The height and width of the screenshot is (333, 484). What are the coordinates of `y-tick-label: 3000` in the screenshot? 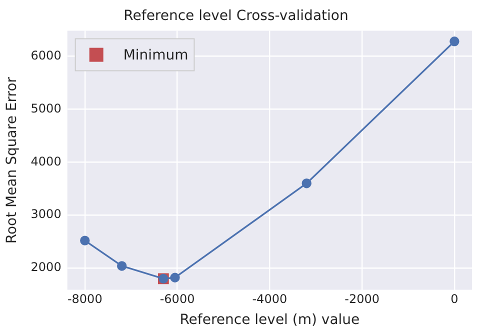 It's located at (46, 214).